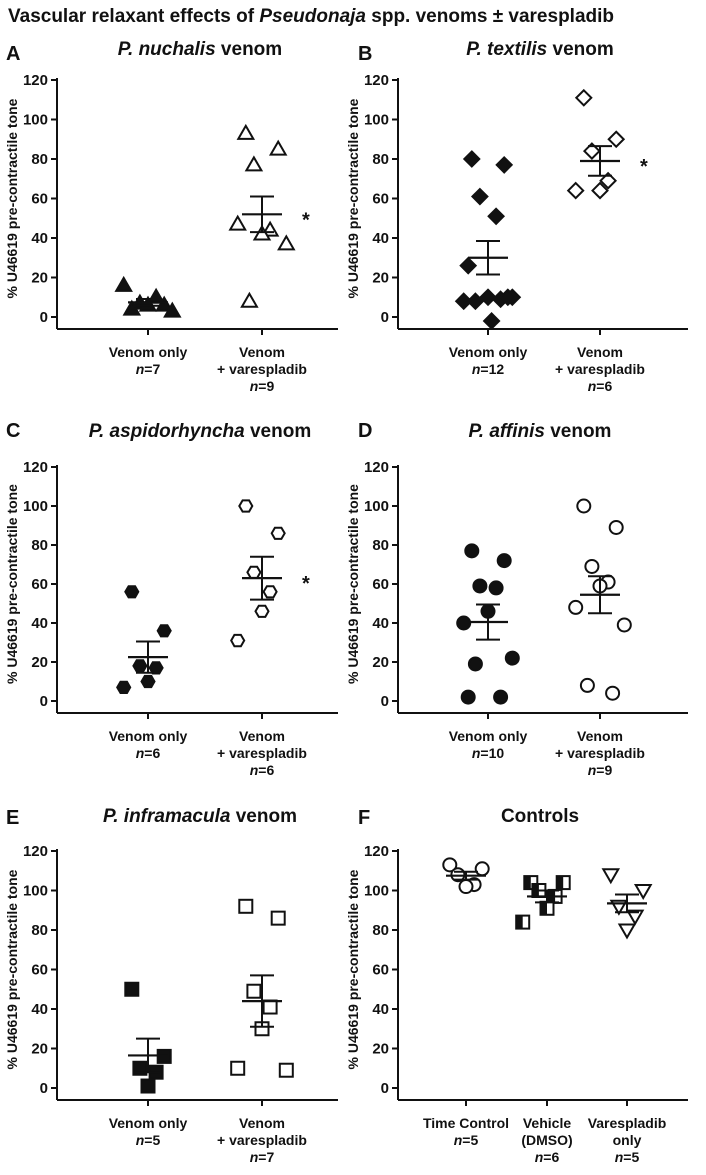 Image resolution: width=706 pixels, height=1175 pixels. What do you see at coordinates (380, 199) in the screenshot?
I see `panel-b-ytick-label: 60` at bounding box center [380, 199].